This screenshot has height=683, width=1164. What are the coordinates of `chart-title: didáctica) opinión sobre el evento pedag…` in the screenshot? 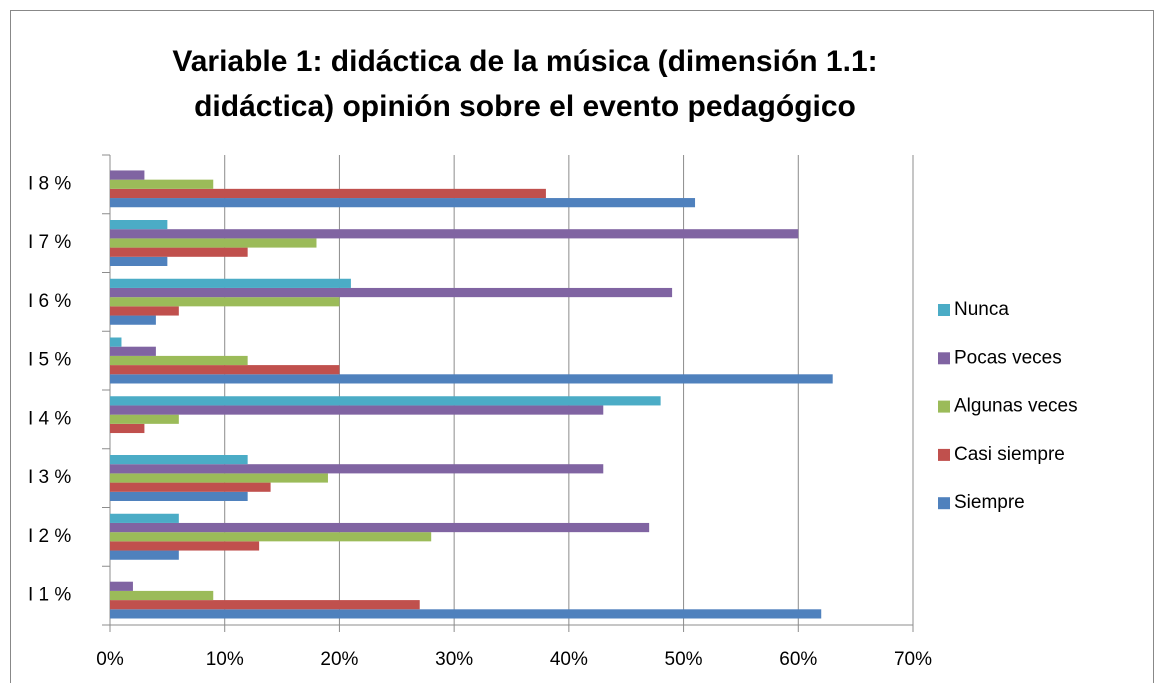 It's located at (525, 106).